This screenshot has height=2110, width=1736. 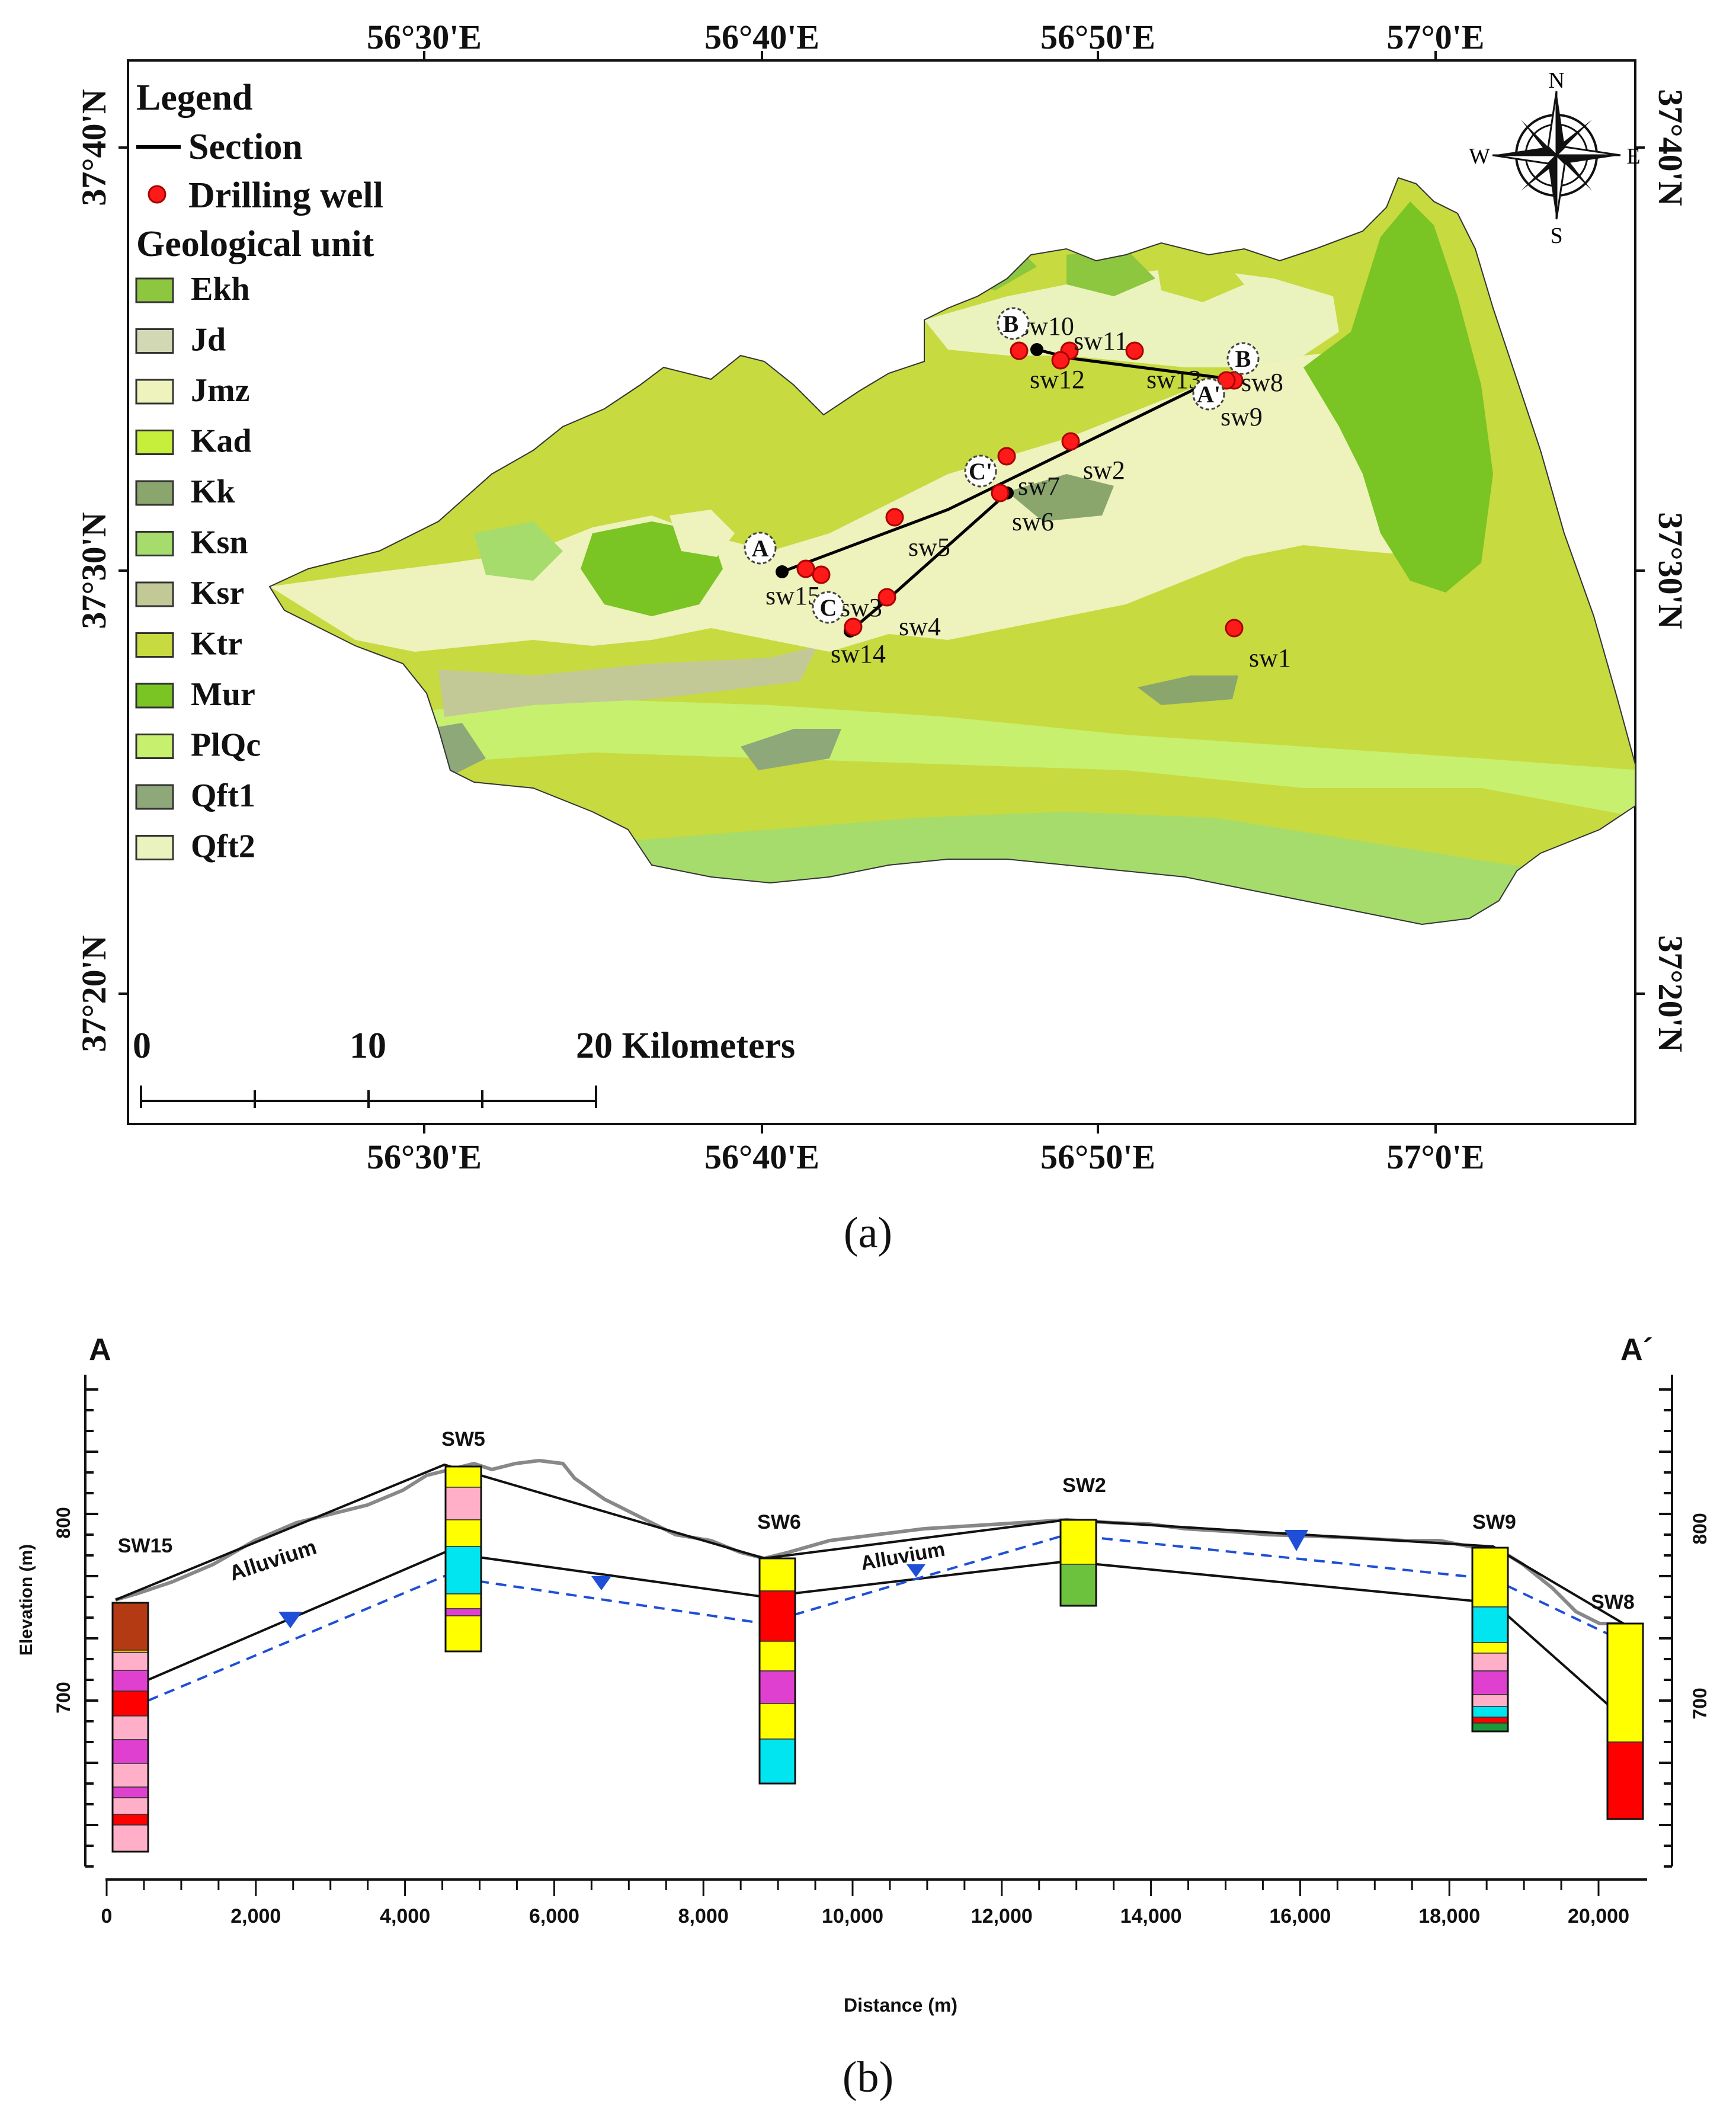 What do you see at coordinates (94, 147) in the screenshot?
I see `left-lat-label: 37°40'N` at bounding box center [94, 147].